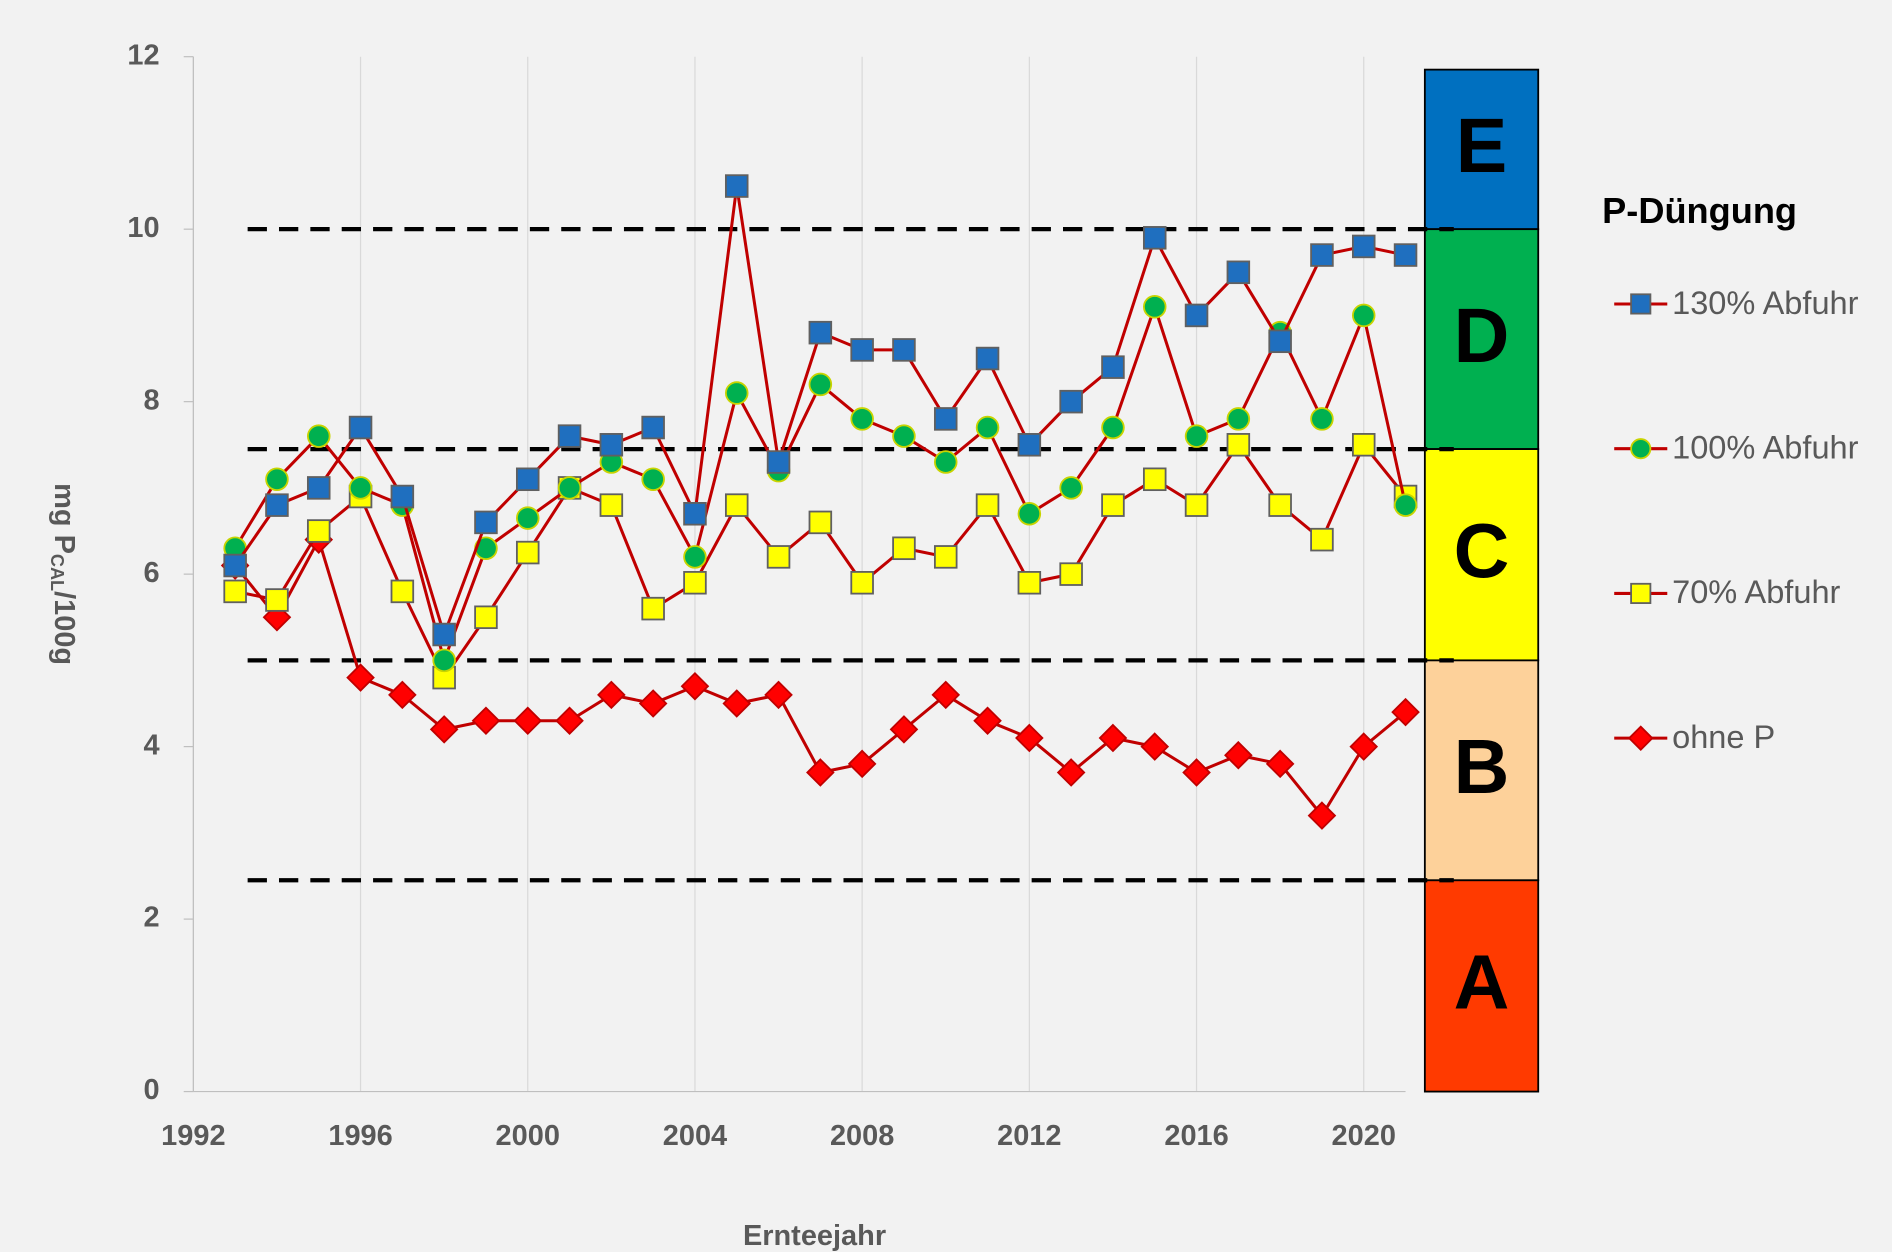 The height and width of the screenshot is (1252, 1892). I want to click on class-label: C, so click(1482, 552).